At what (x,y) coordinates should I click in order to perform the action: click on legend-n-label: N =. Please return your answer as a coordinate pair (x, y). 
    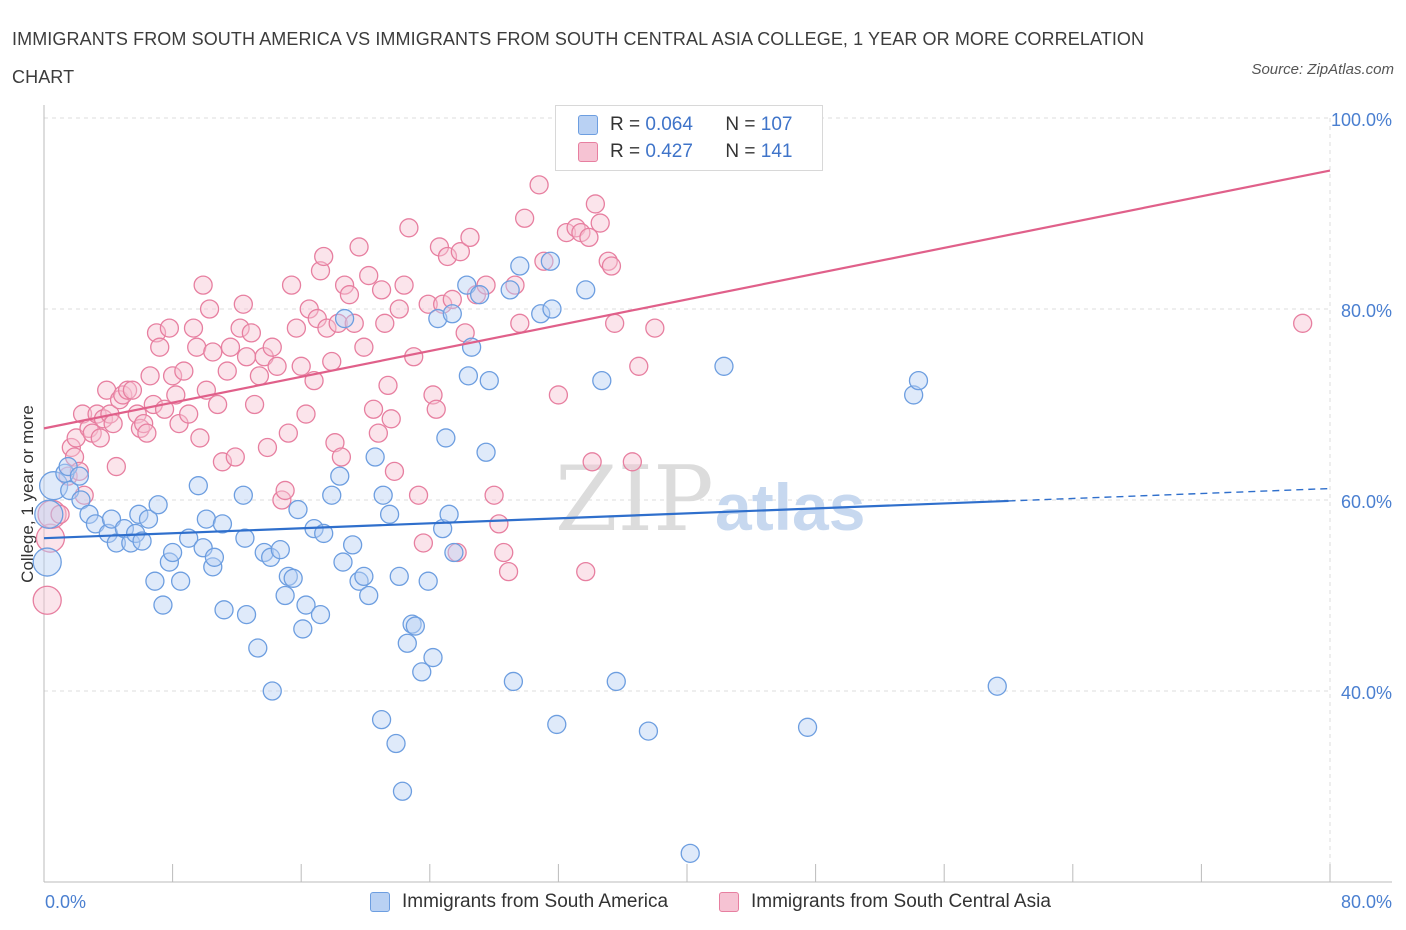
    Looking at the image, I should click on (740, 124).